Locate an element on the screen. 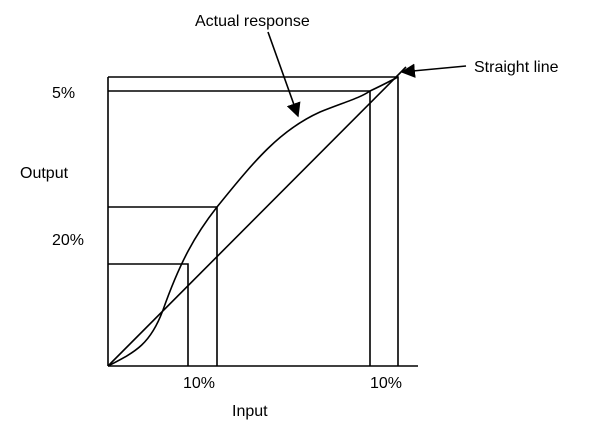 The image size is (602, 432). axis-label: Input is located at coordinates (250, 411).